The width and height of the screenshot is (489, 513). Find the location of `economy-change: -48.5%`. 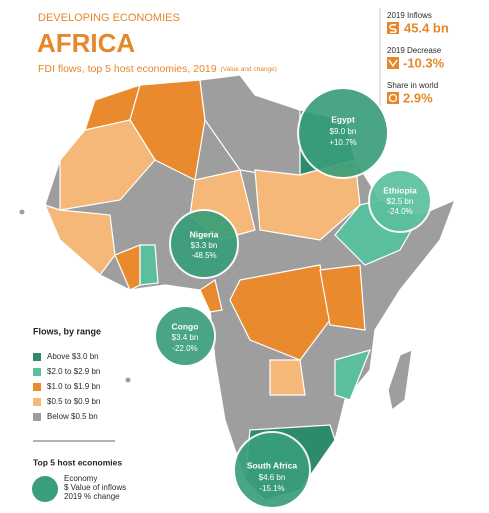

economy-change: -48.5% is located at coordinates (203, 255).